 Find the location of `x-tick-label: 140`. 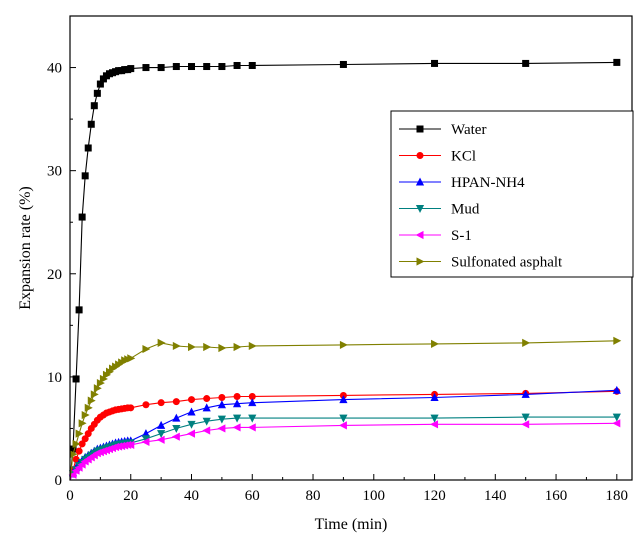

x-tick-label: 140 is located at coordinates (495, 496).